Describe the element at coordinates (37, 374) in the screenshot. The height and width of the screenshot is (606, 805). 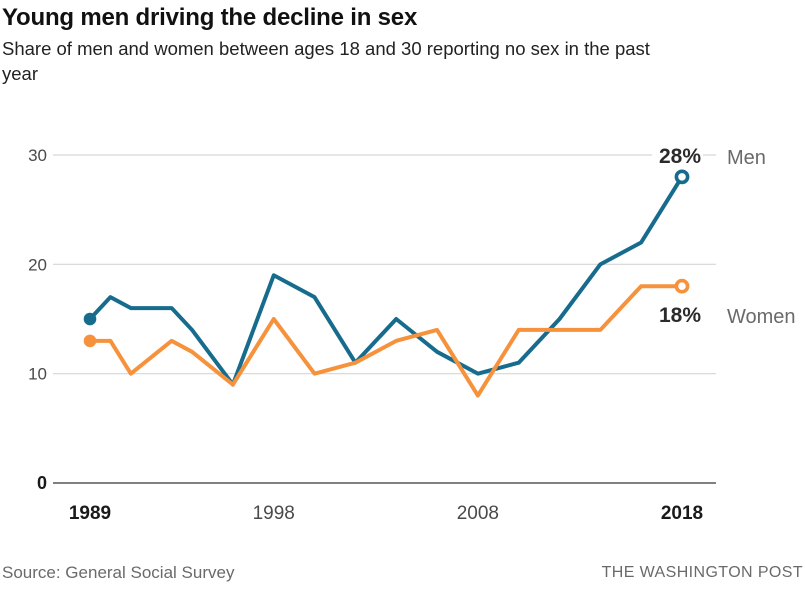
I see `y-tick-label: 10` at that location.